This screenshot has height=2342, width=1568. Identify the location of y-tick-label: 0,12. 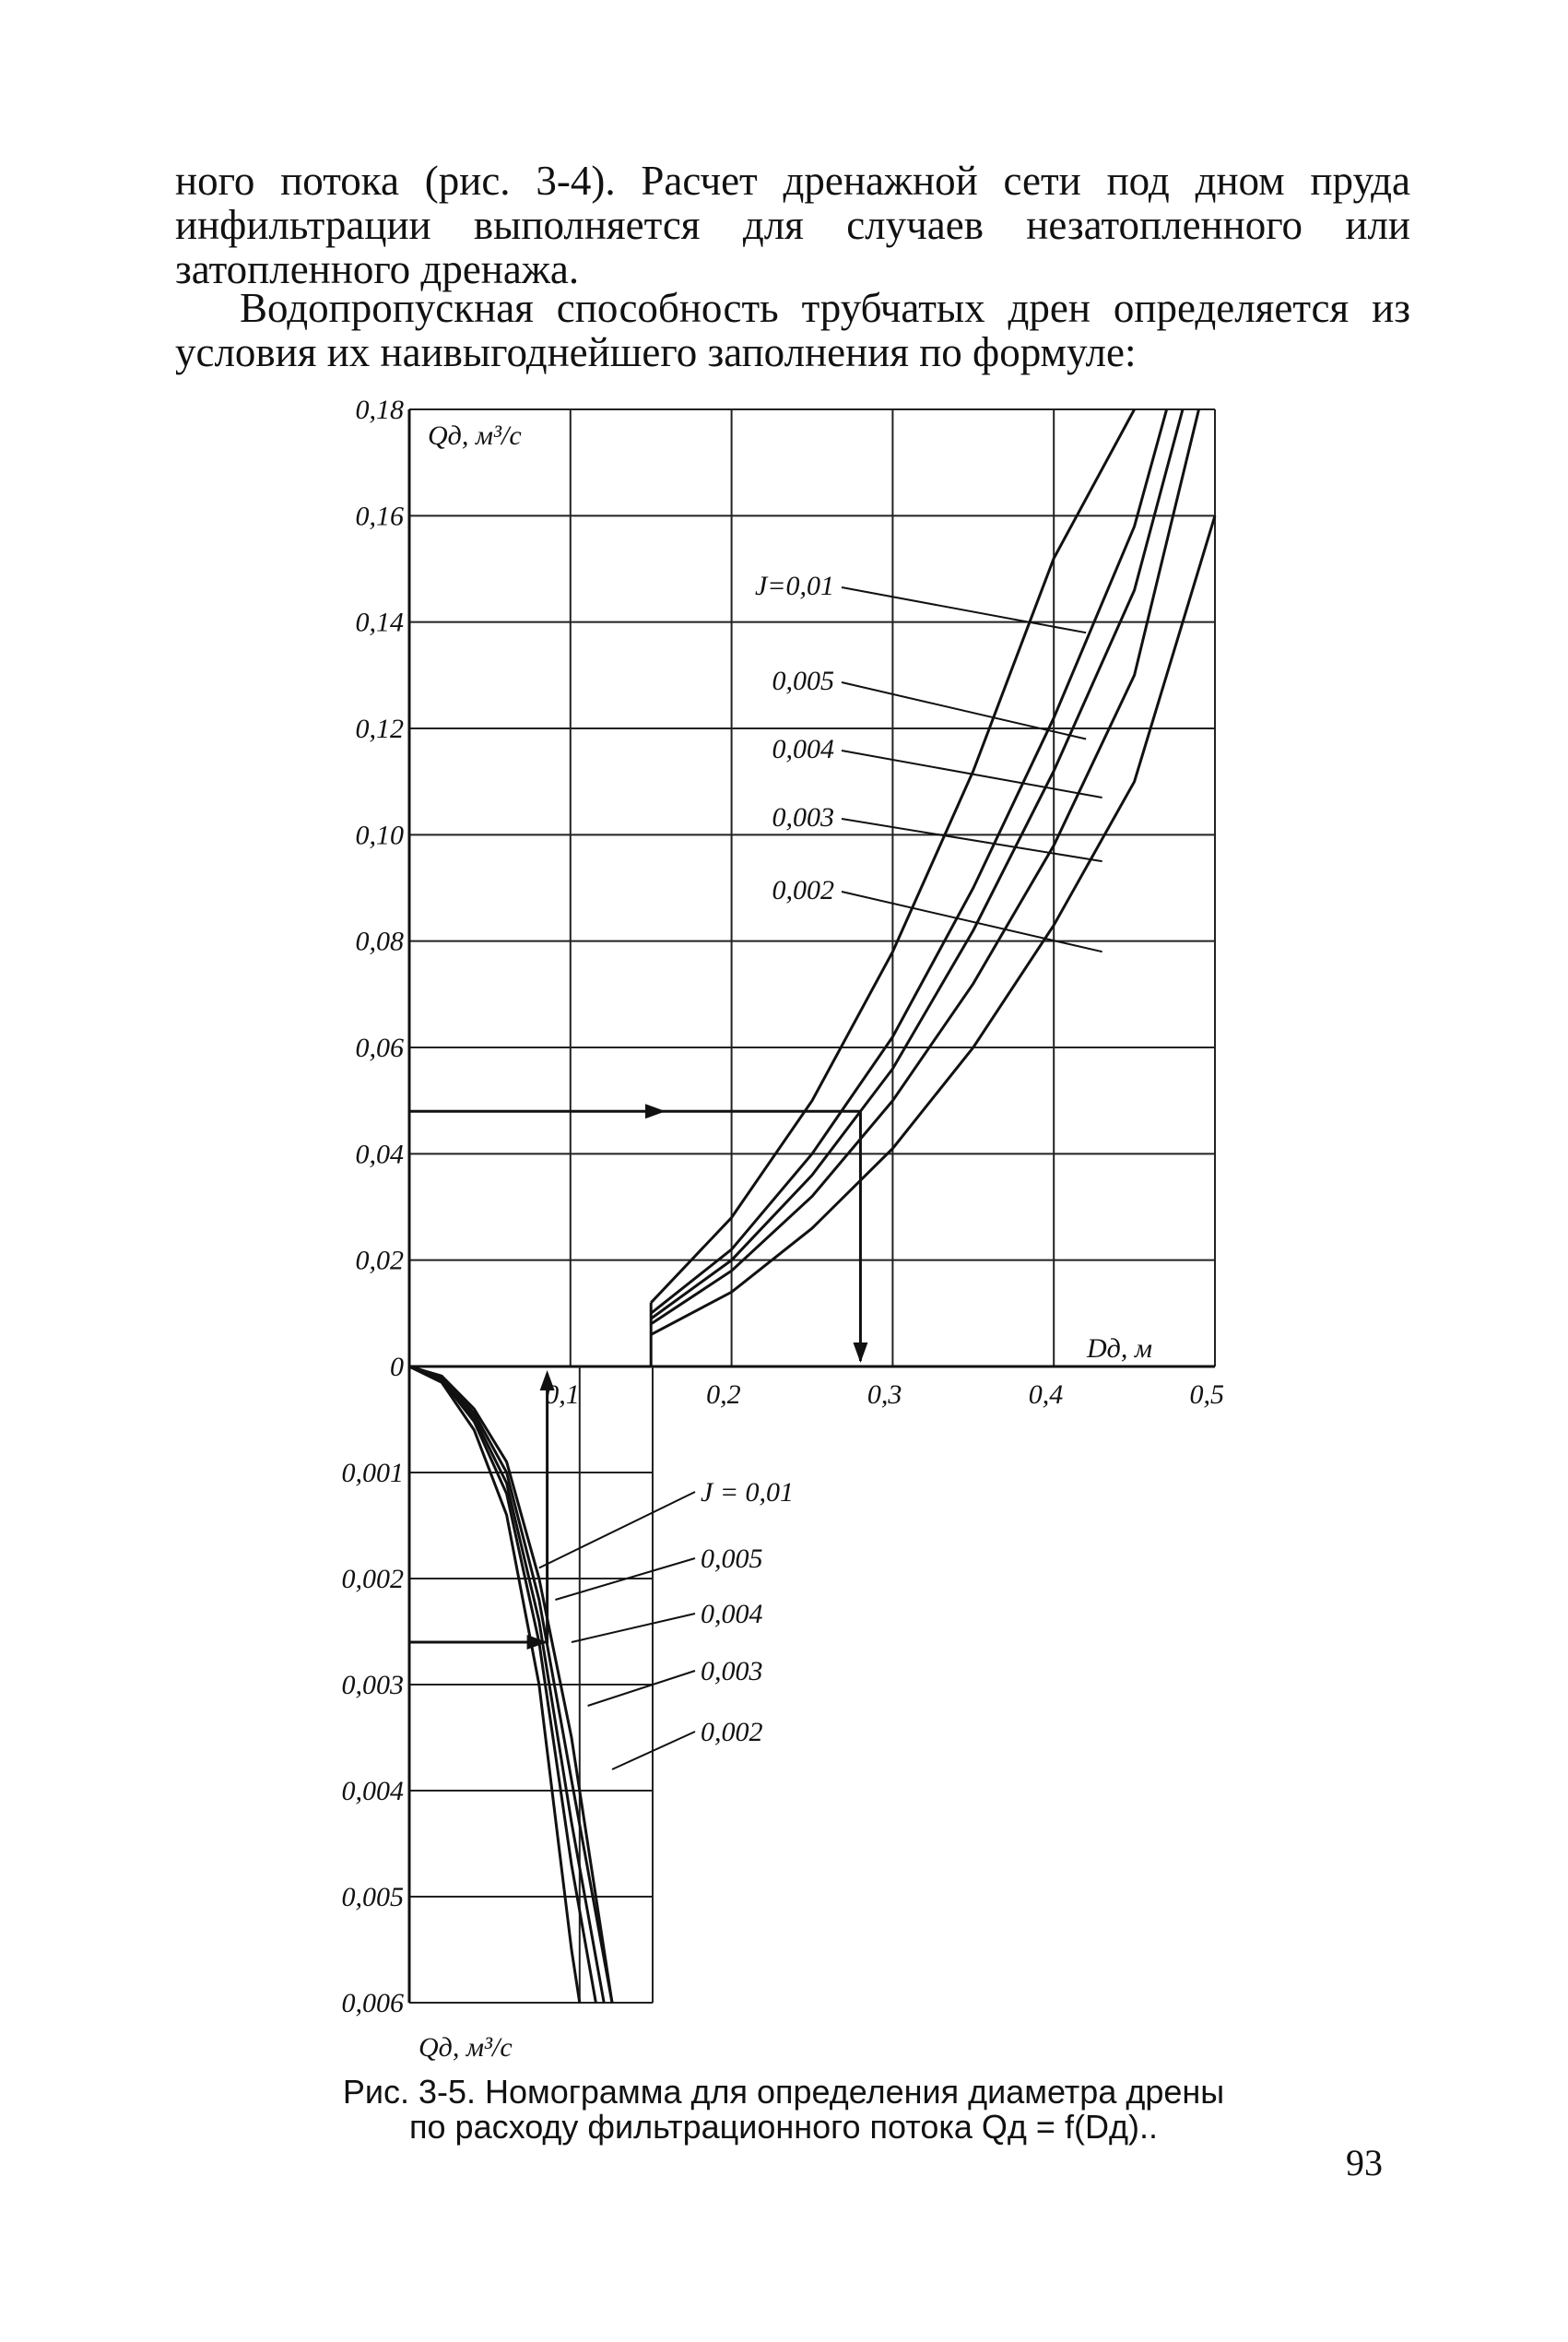
(380, 729).